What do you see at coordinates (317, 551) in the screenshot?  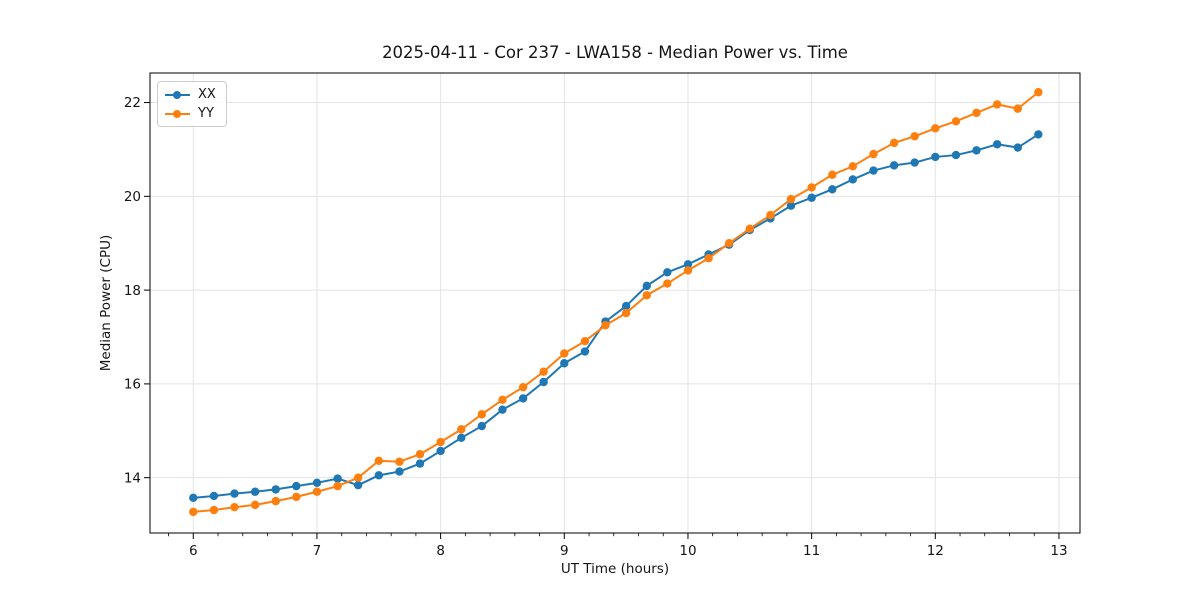 I see `x-tick-label: 7` at bounding box center [317, 551].